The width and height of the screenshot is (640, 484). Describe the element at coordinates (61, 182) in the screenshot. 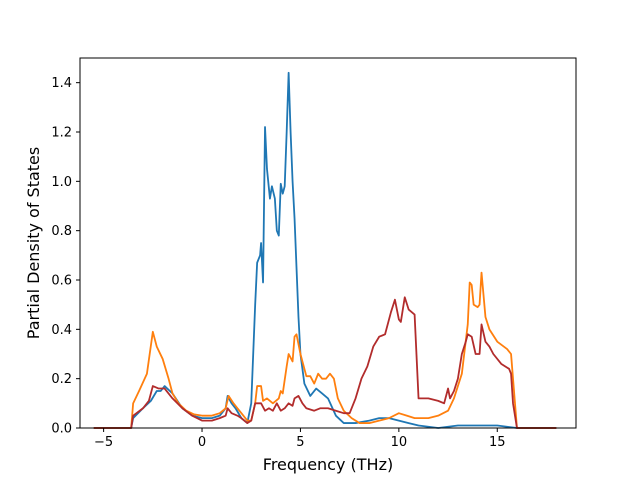

I see `y-tick-label: 1.0` at that location.